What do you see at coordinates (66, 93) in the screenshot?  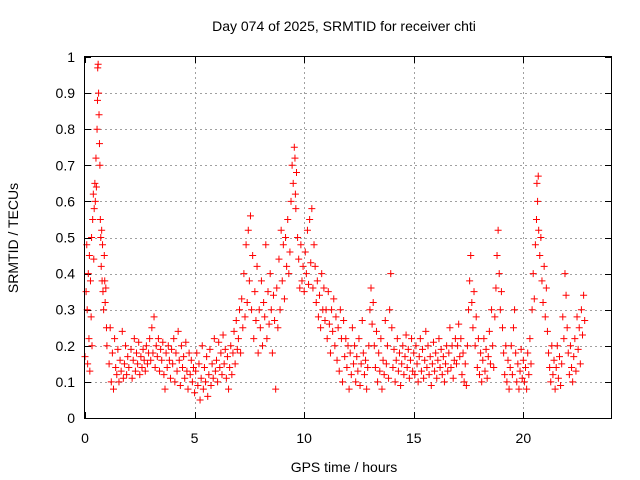 I see `y-tick-label: 0.9` at bounding box center [66, 93].